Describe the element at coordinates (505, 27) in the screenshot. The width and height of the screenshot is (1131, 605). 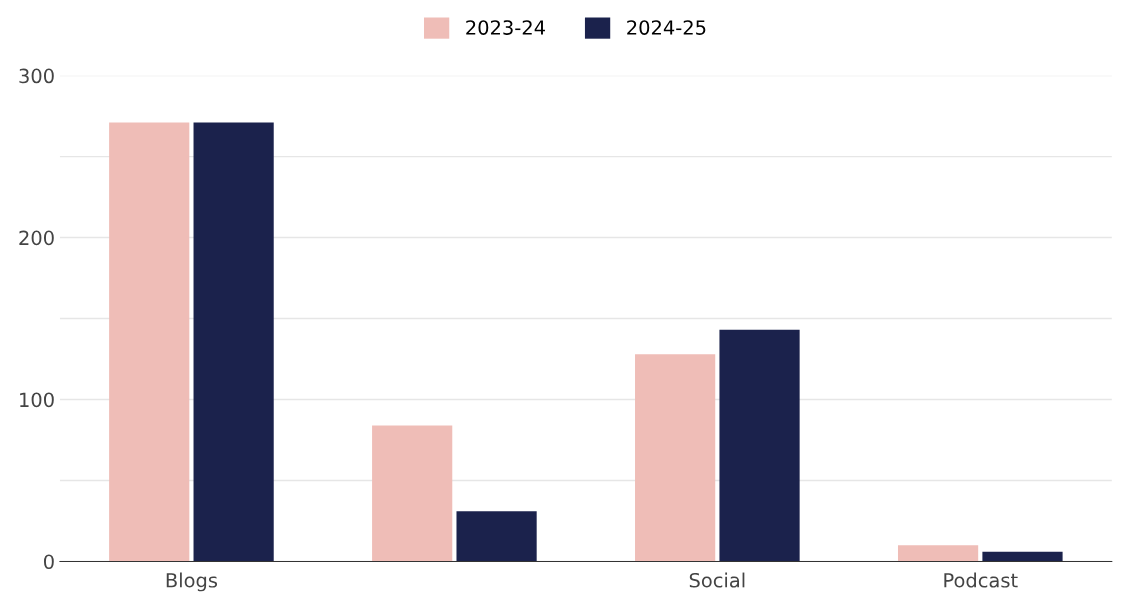
I see `legend-label: 2023-24` at that location.